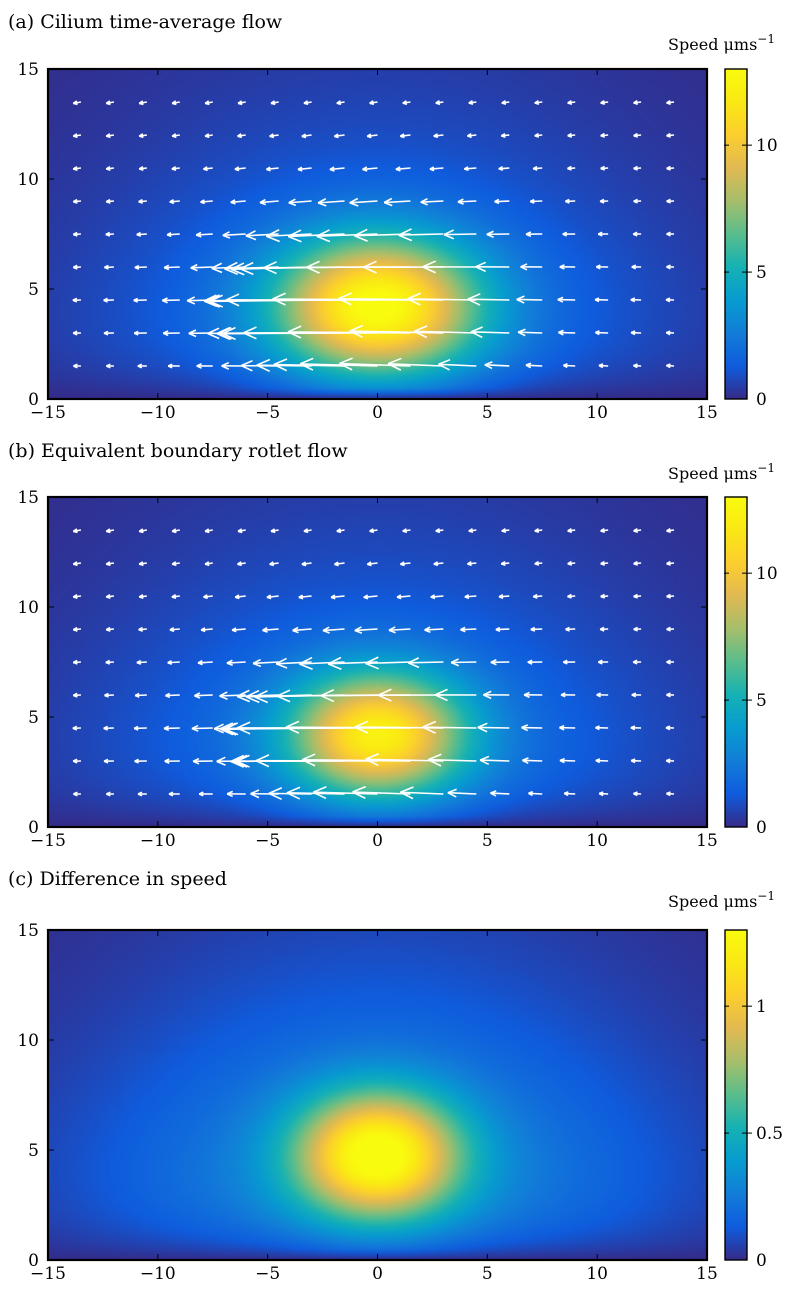 This screenshot has width=790, height=1295. What do you see at coordinates (725, 1080) in the screenshot?
I see `colorbar: 0 0.5 1 Speed μms−1` at bounding box center [725, 1080].